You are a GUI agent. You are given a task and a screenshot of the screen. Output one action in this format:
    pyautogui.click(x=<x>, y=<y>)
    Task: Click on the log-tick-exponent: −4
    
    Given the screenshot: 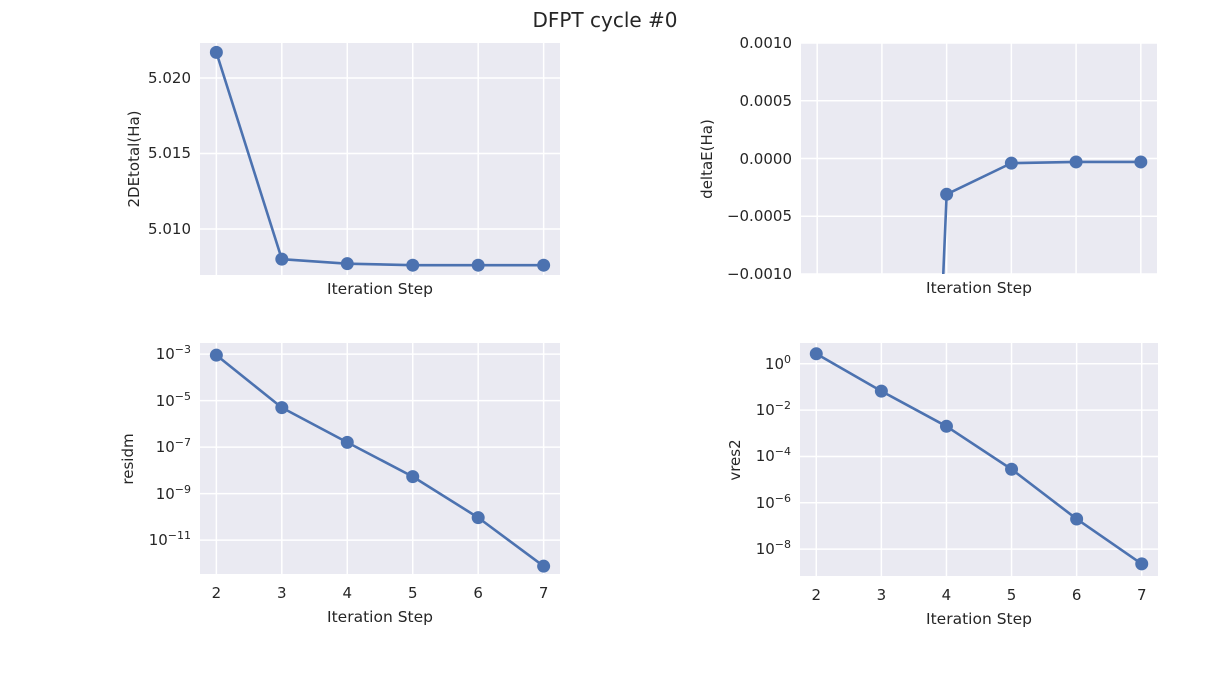 What is the action you would take?
    pyautogui.click(x=782, y=452)
    